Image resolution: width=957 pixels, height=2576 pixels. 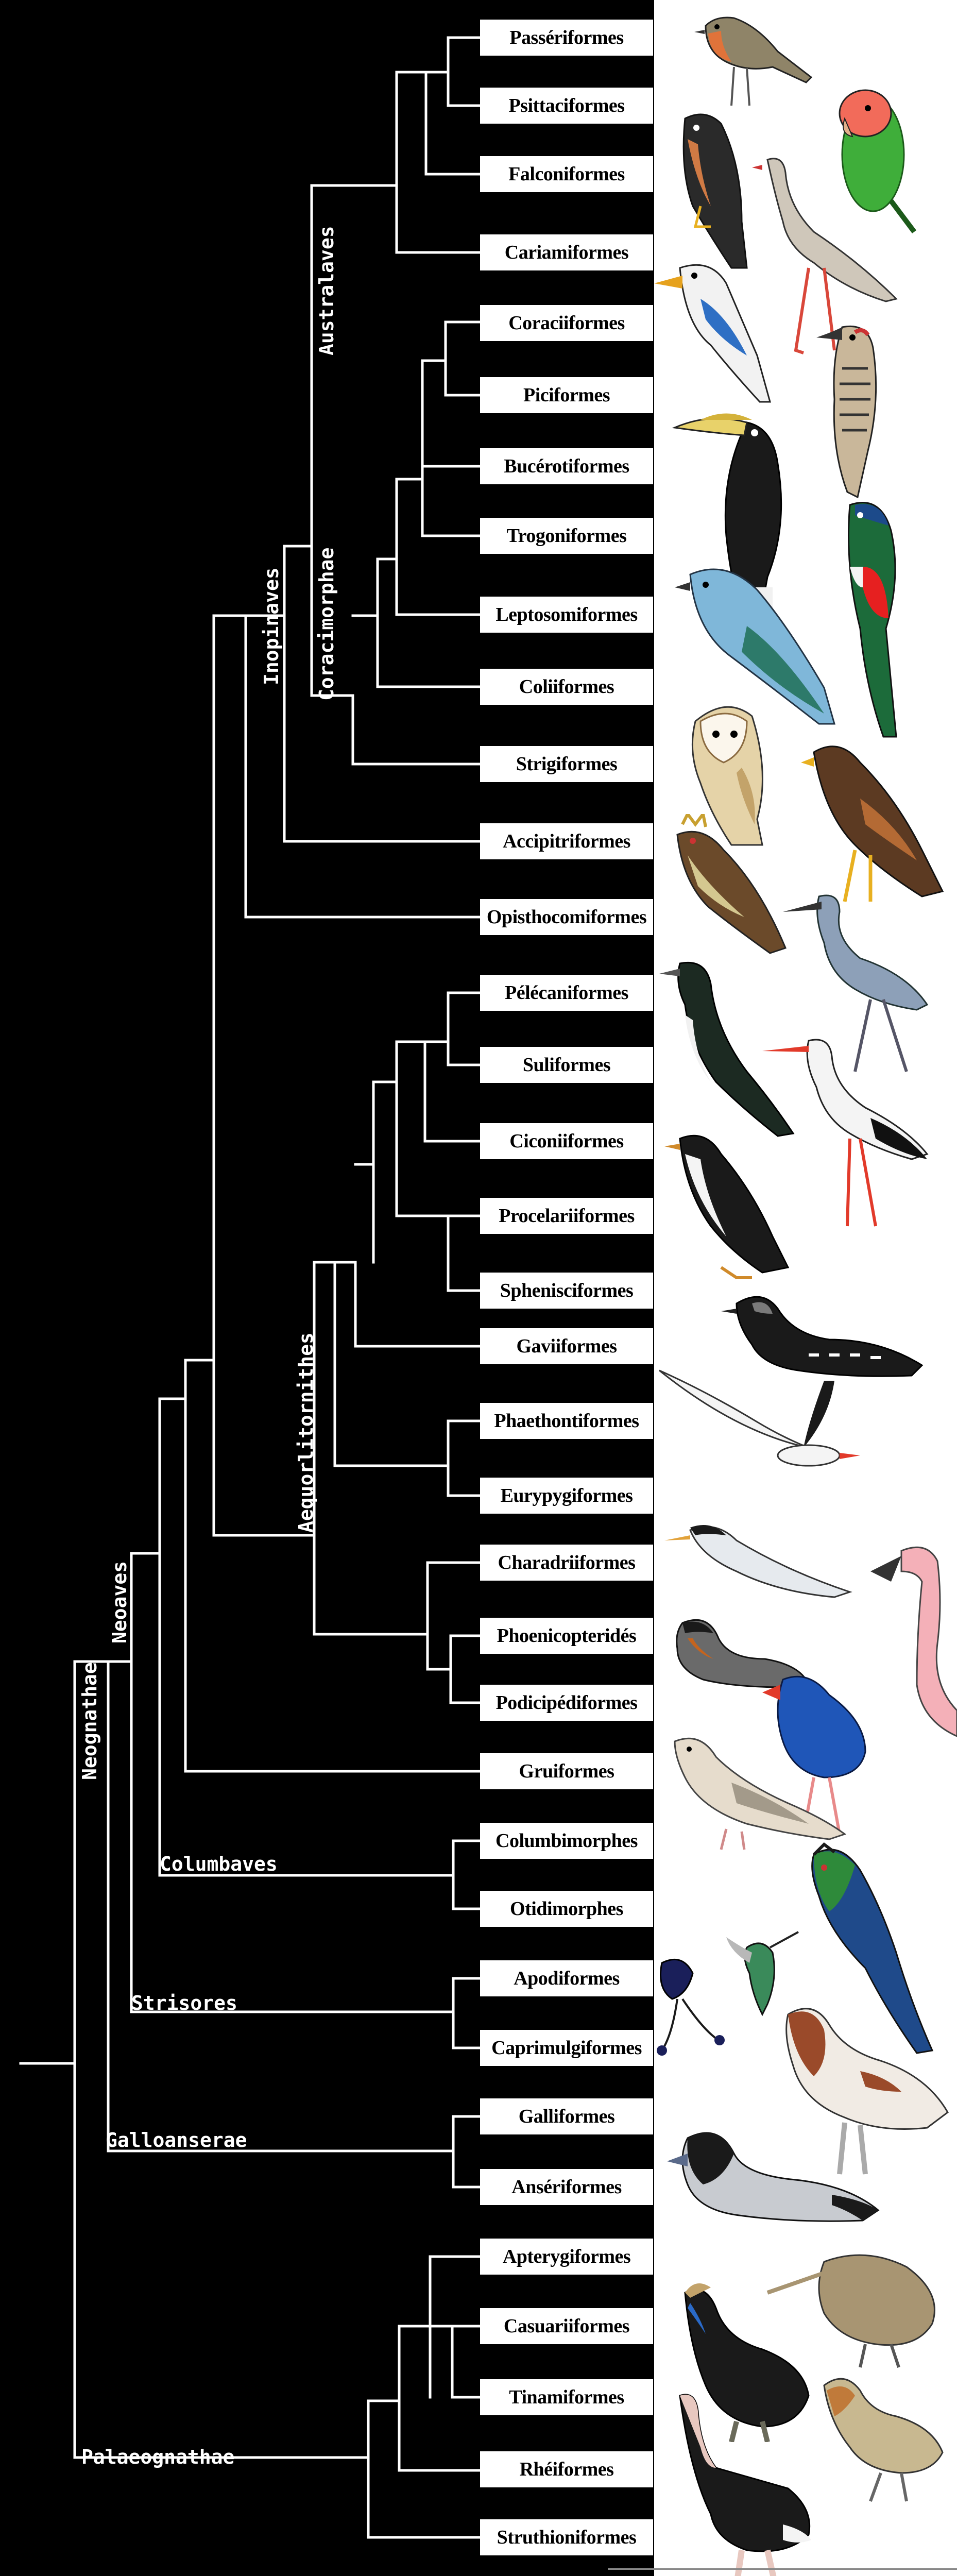 I want to click on order-label-tinamiformes: Tinamiformes, so click(x=566, y=2397).